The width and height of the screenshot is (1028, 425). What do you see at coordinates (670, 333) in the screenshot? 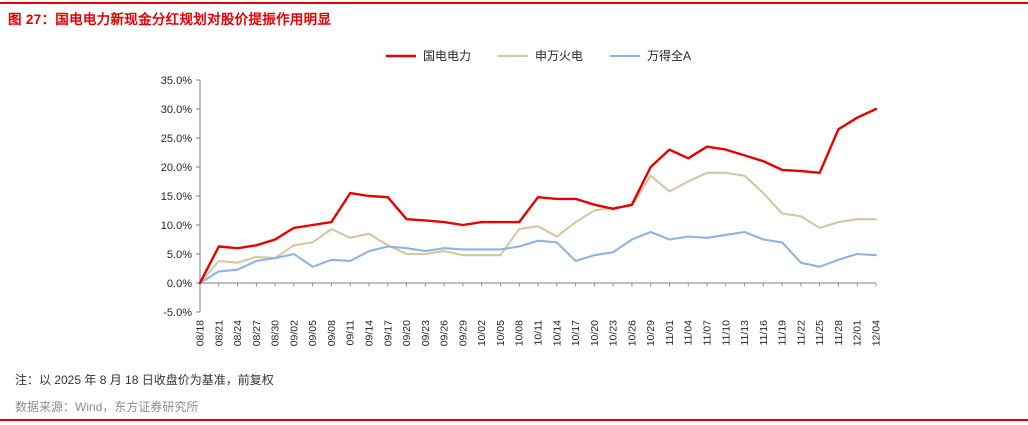
I see `svg-text: 11/01` at bounding box center [670, 333].